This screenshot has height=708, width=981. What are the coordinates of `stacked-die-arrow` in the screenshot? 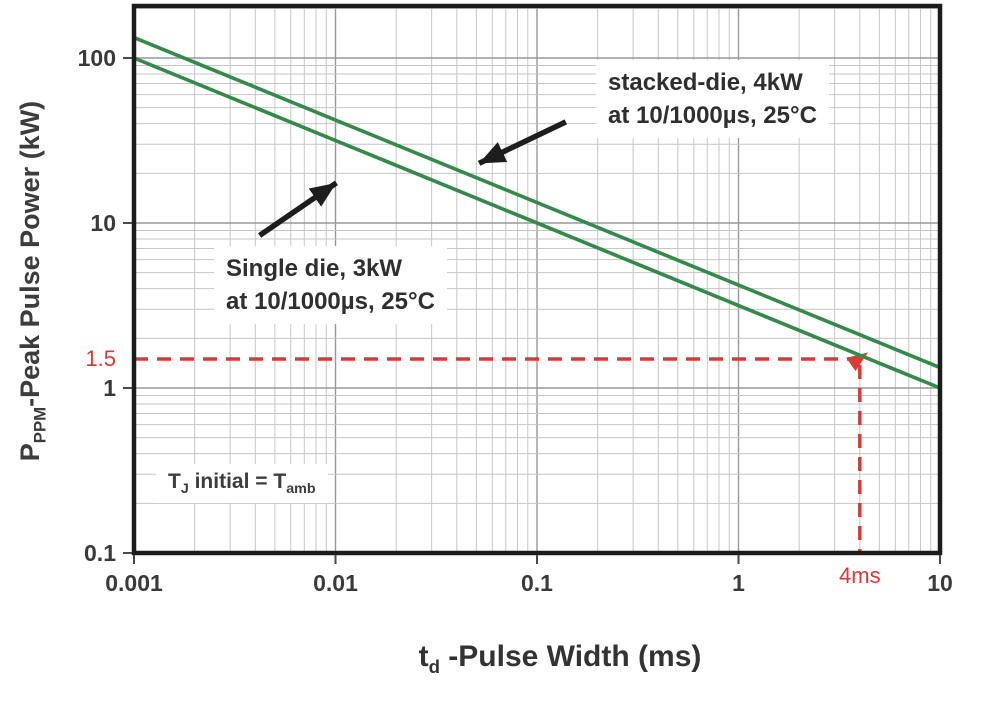 It's located at (522, 142).